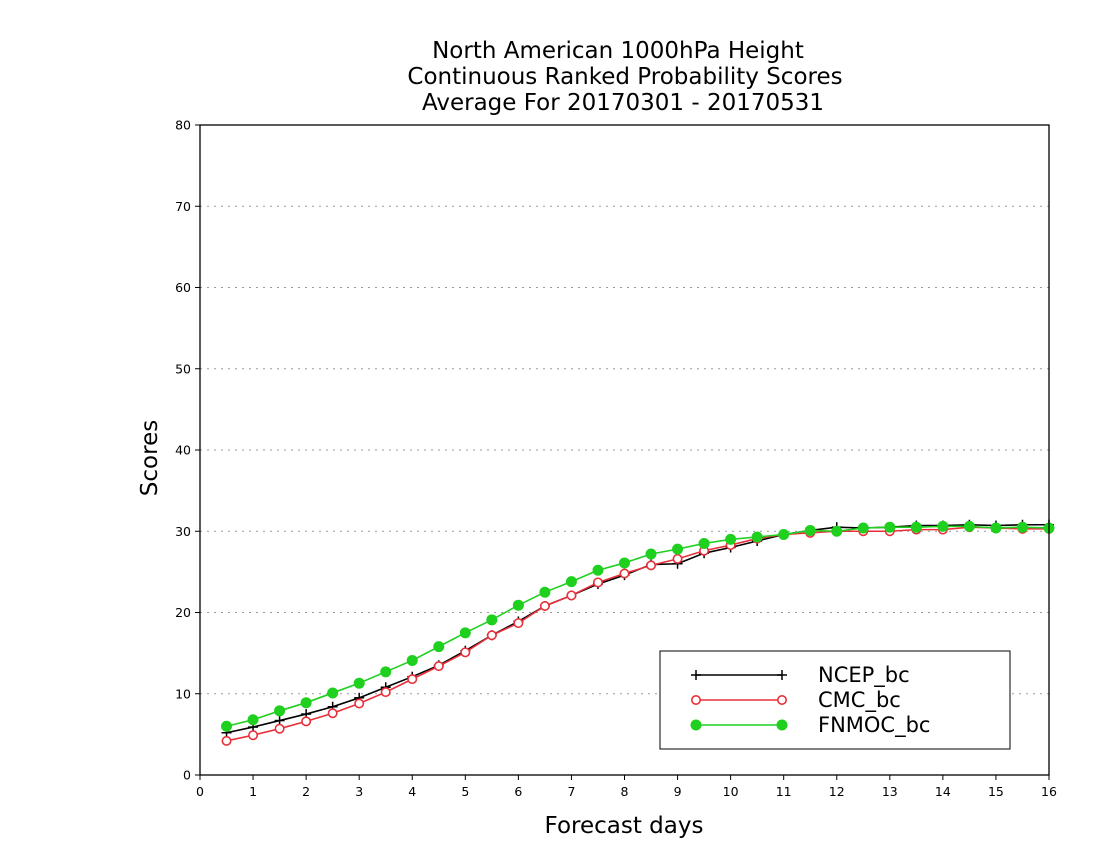 Image resolution: width=1100 pixels, height=850 pixels. What do you see at coordinates (623, 103) in the screenshot?
I see `title-line-3: Average For 20170301 - 20170531` at bounding box center [623, 103].